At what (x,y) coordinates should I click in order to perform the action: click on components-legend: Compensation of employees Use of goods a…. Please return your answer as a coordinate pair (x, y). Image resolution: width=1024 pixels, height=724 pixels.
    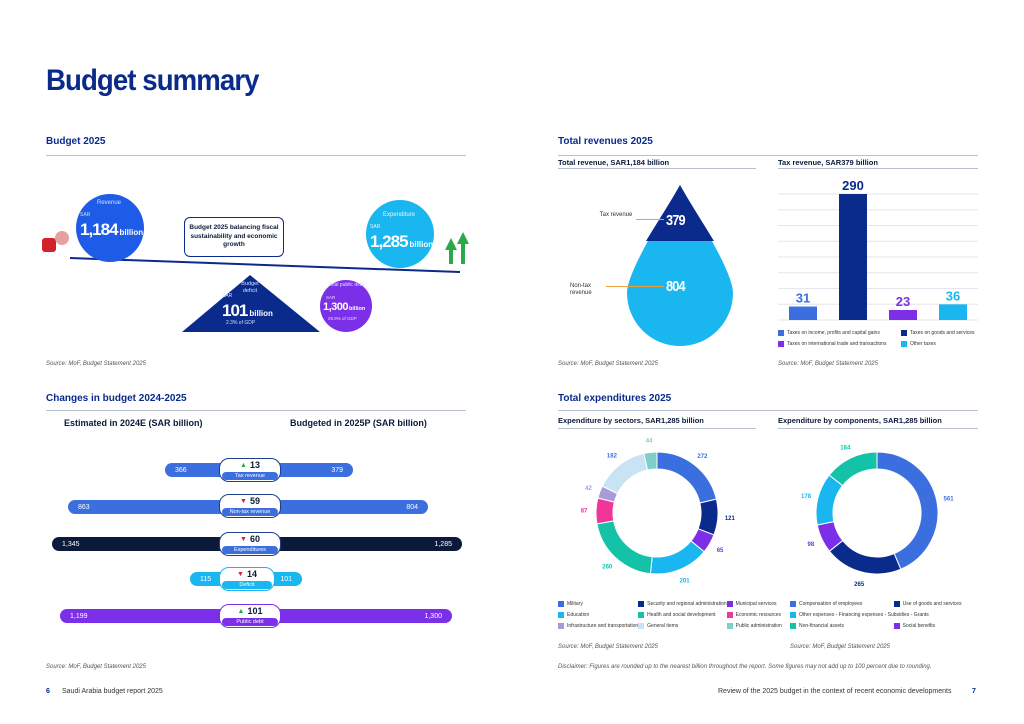
    Looking at the image, I should click on (885, 615).